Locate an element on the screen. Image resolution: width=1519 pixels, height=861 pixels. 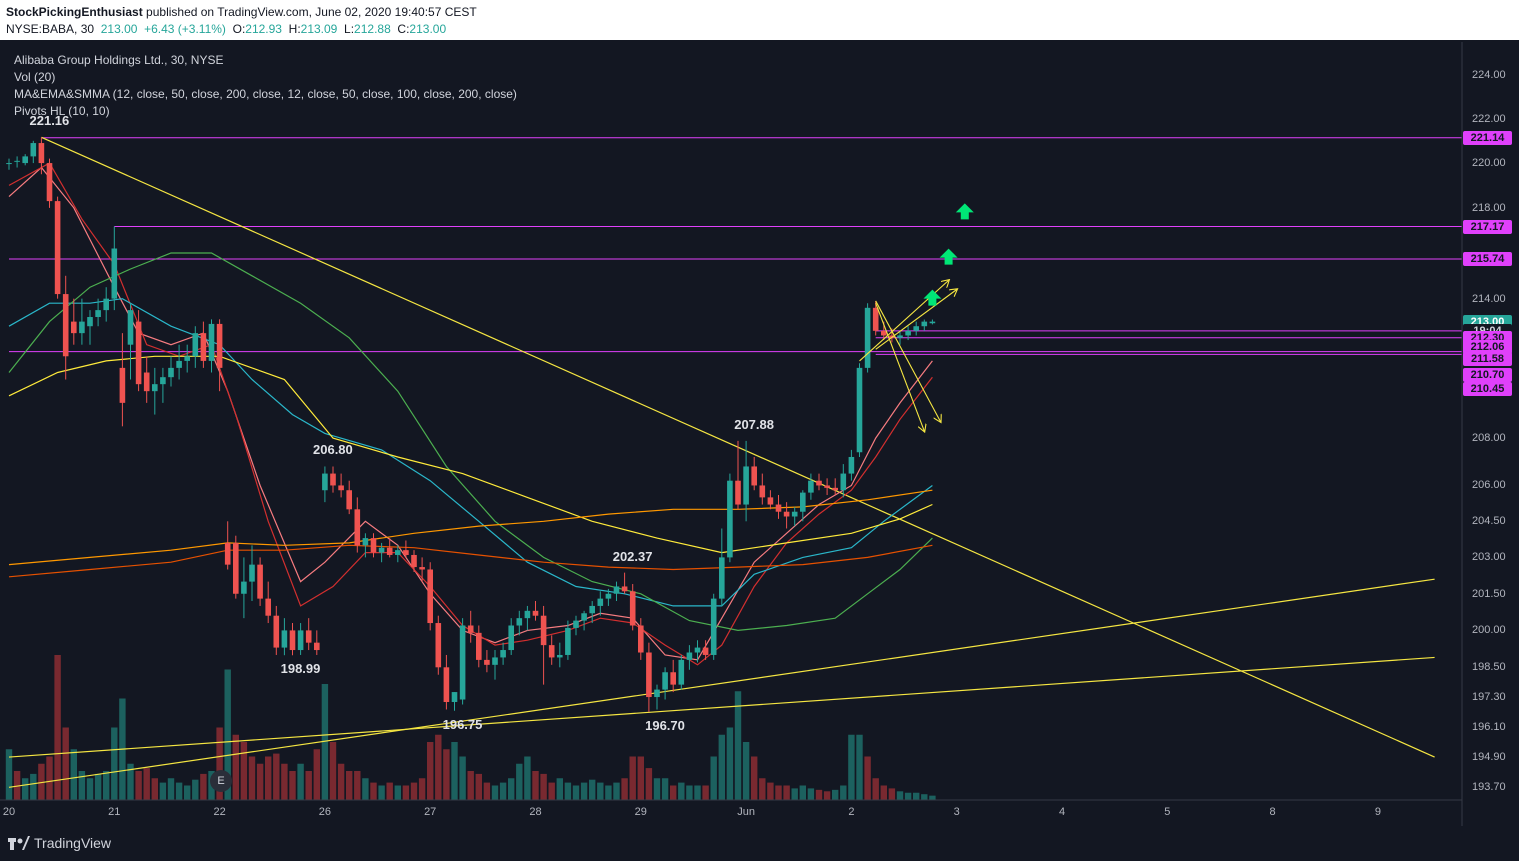
tradingview-brand: TradingView is located at coordinates (73, 843).